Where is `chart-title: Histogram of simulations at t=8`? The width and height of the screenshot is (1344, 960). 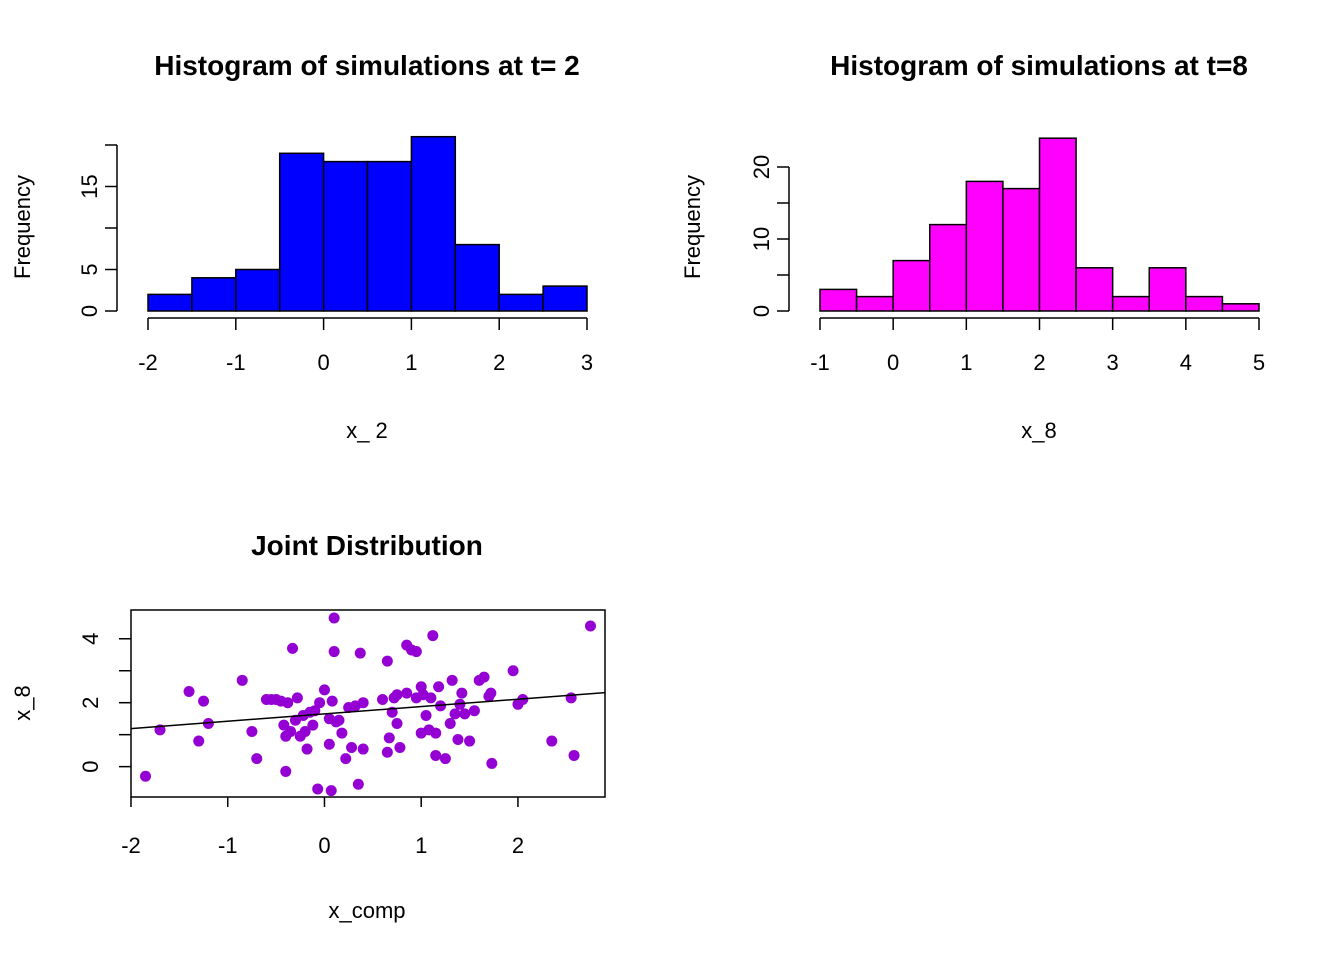
chart-title: Histogram of simulations at t=8 is located at coordinates (1039, 65).